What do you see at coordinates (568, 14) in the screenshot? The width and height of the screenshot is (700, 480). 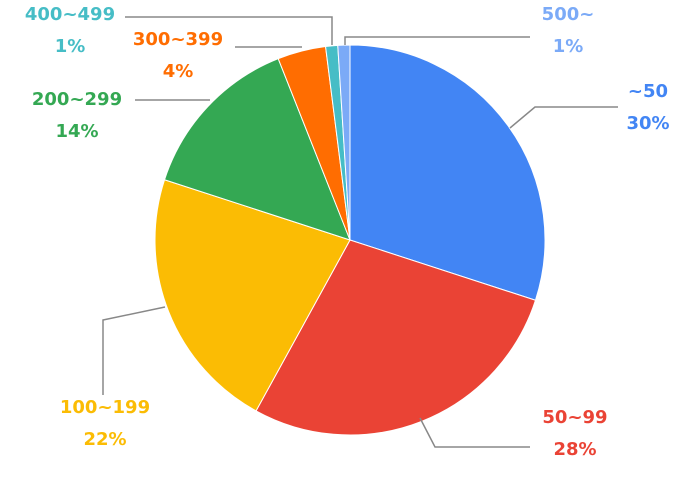 I see `slice-label: 500~` at bounding box center [568, 14].